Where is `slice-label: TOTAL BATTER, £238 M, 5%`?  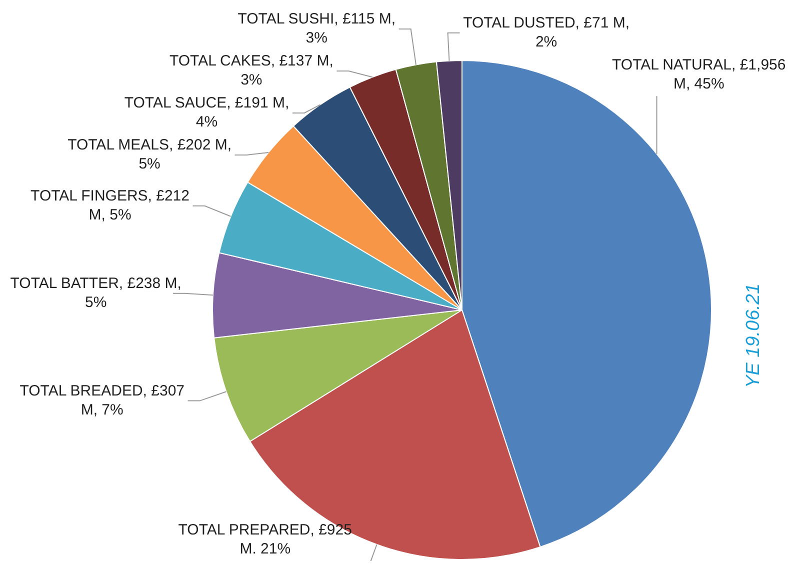
slice-label: TOTAL BATTER, £238 M, 5% is located at coordinates (96, 293).